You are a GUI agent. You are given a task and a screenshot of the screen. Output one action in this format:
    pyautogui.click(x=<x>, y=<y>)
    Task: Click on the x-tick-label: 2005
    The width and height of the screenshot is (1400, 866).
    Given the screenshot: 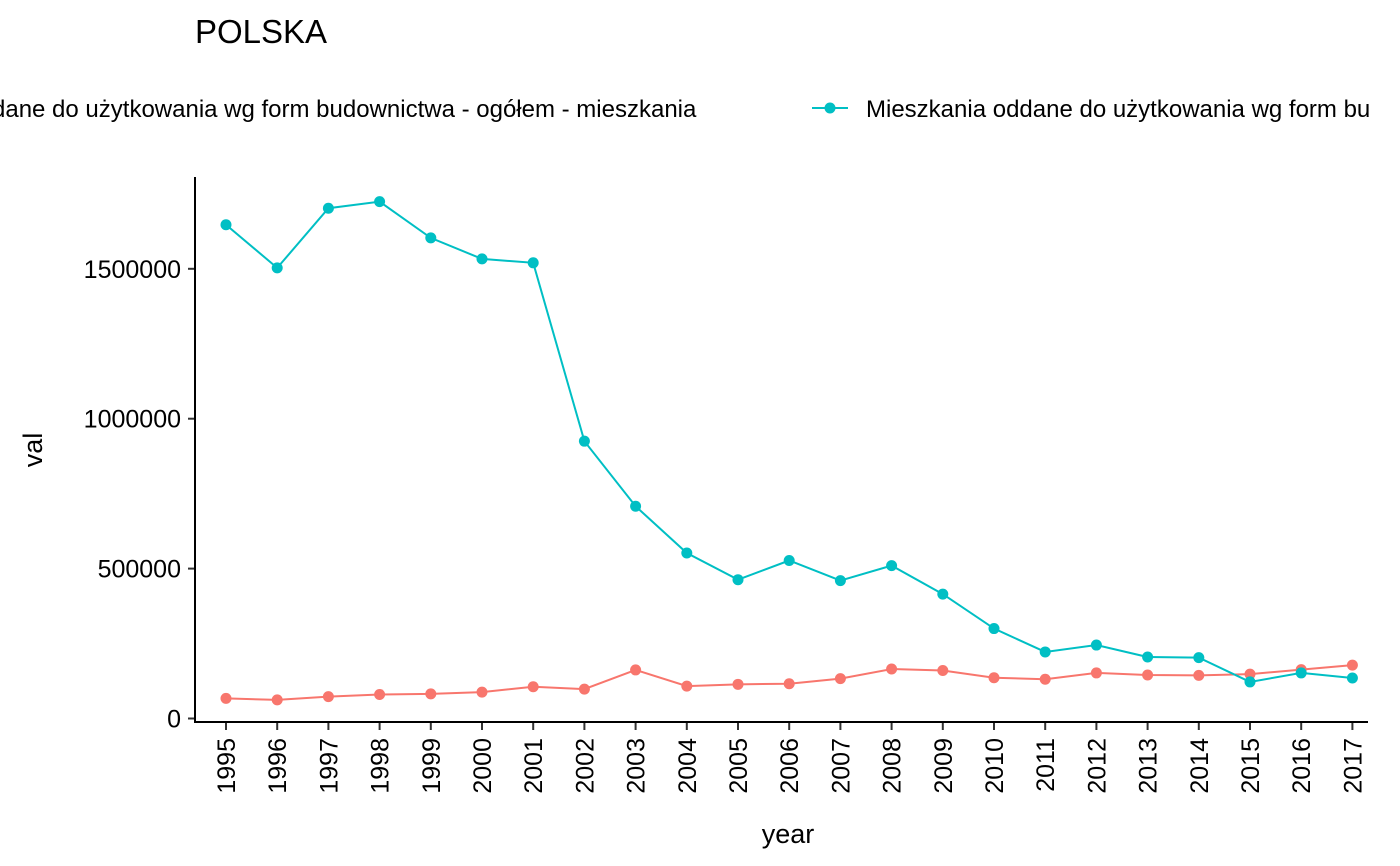 What is the action you would take?
    pyautogui.click(x=739, y=766)
    